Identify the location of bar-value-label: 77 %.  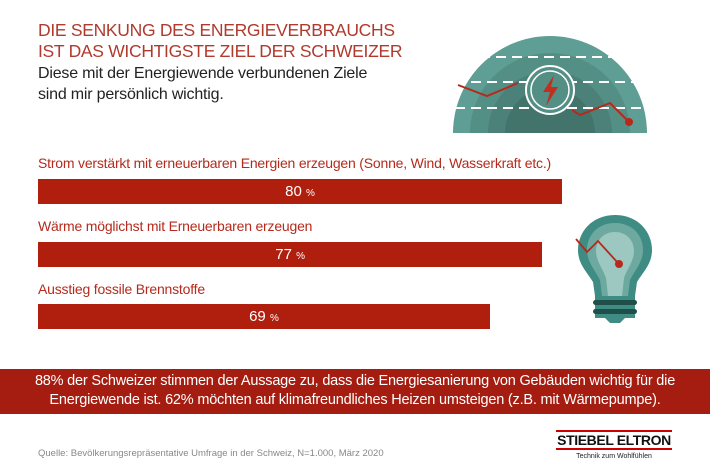
(290, 254).